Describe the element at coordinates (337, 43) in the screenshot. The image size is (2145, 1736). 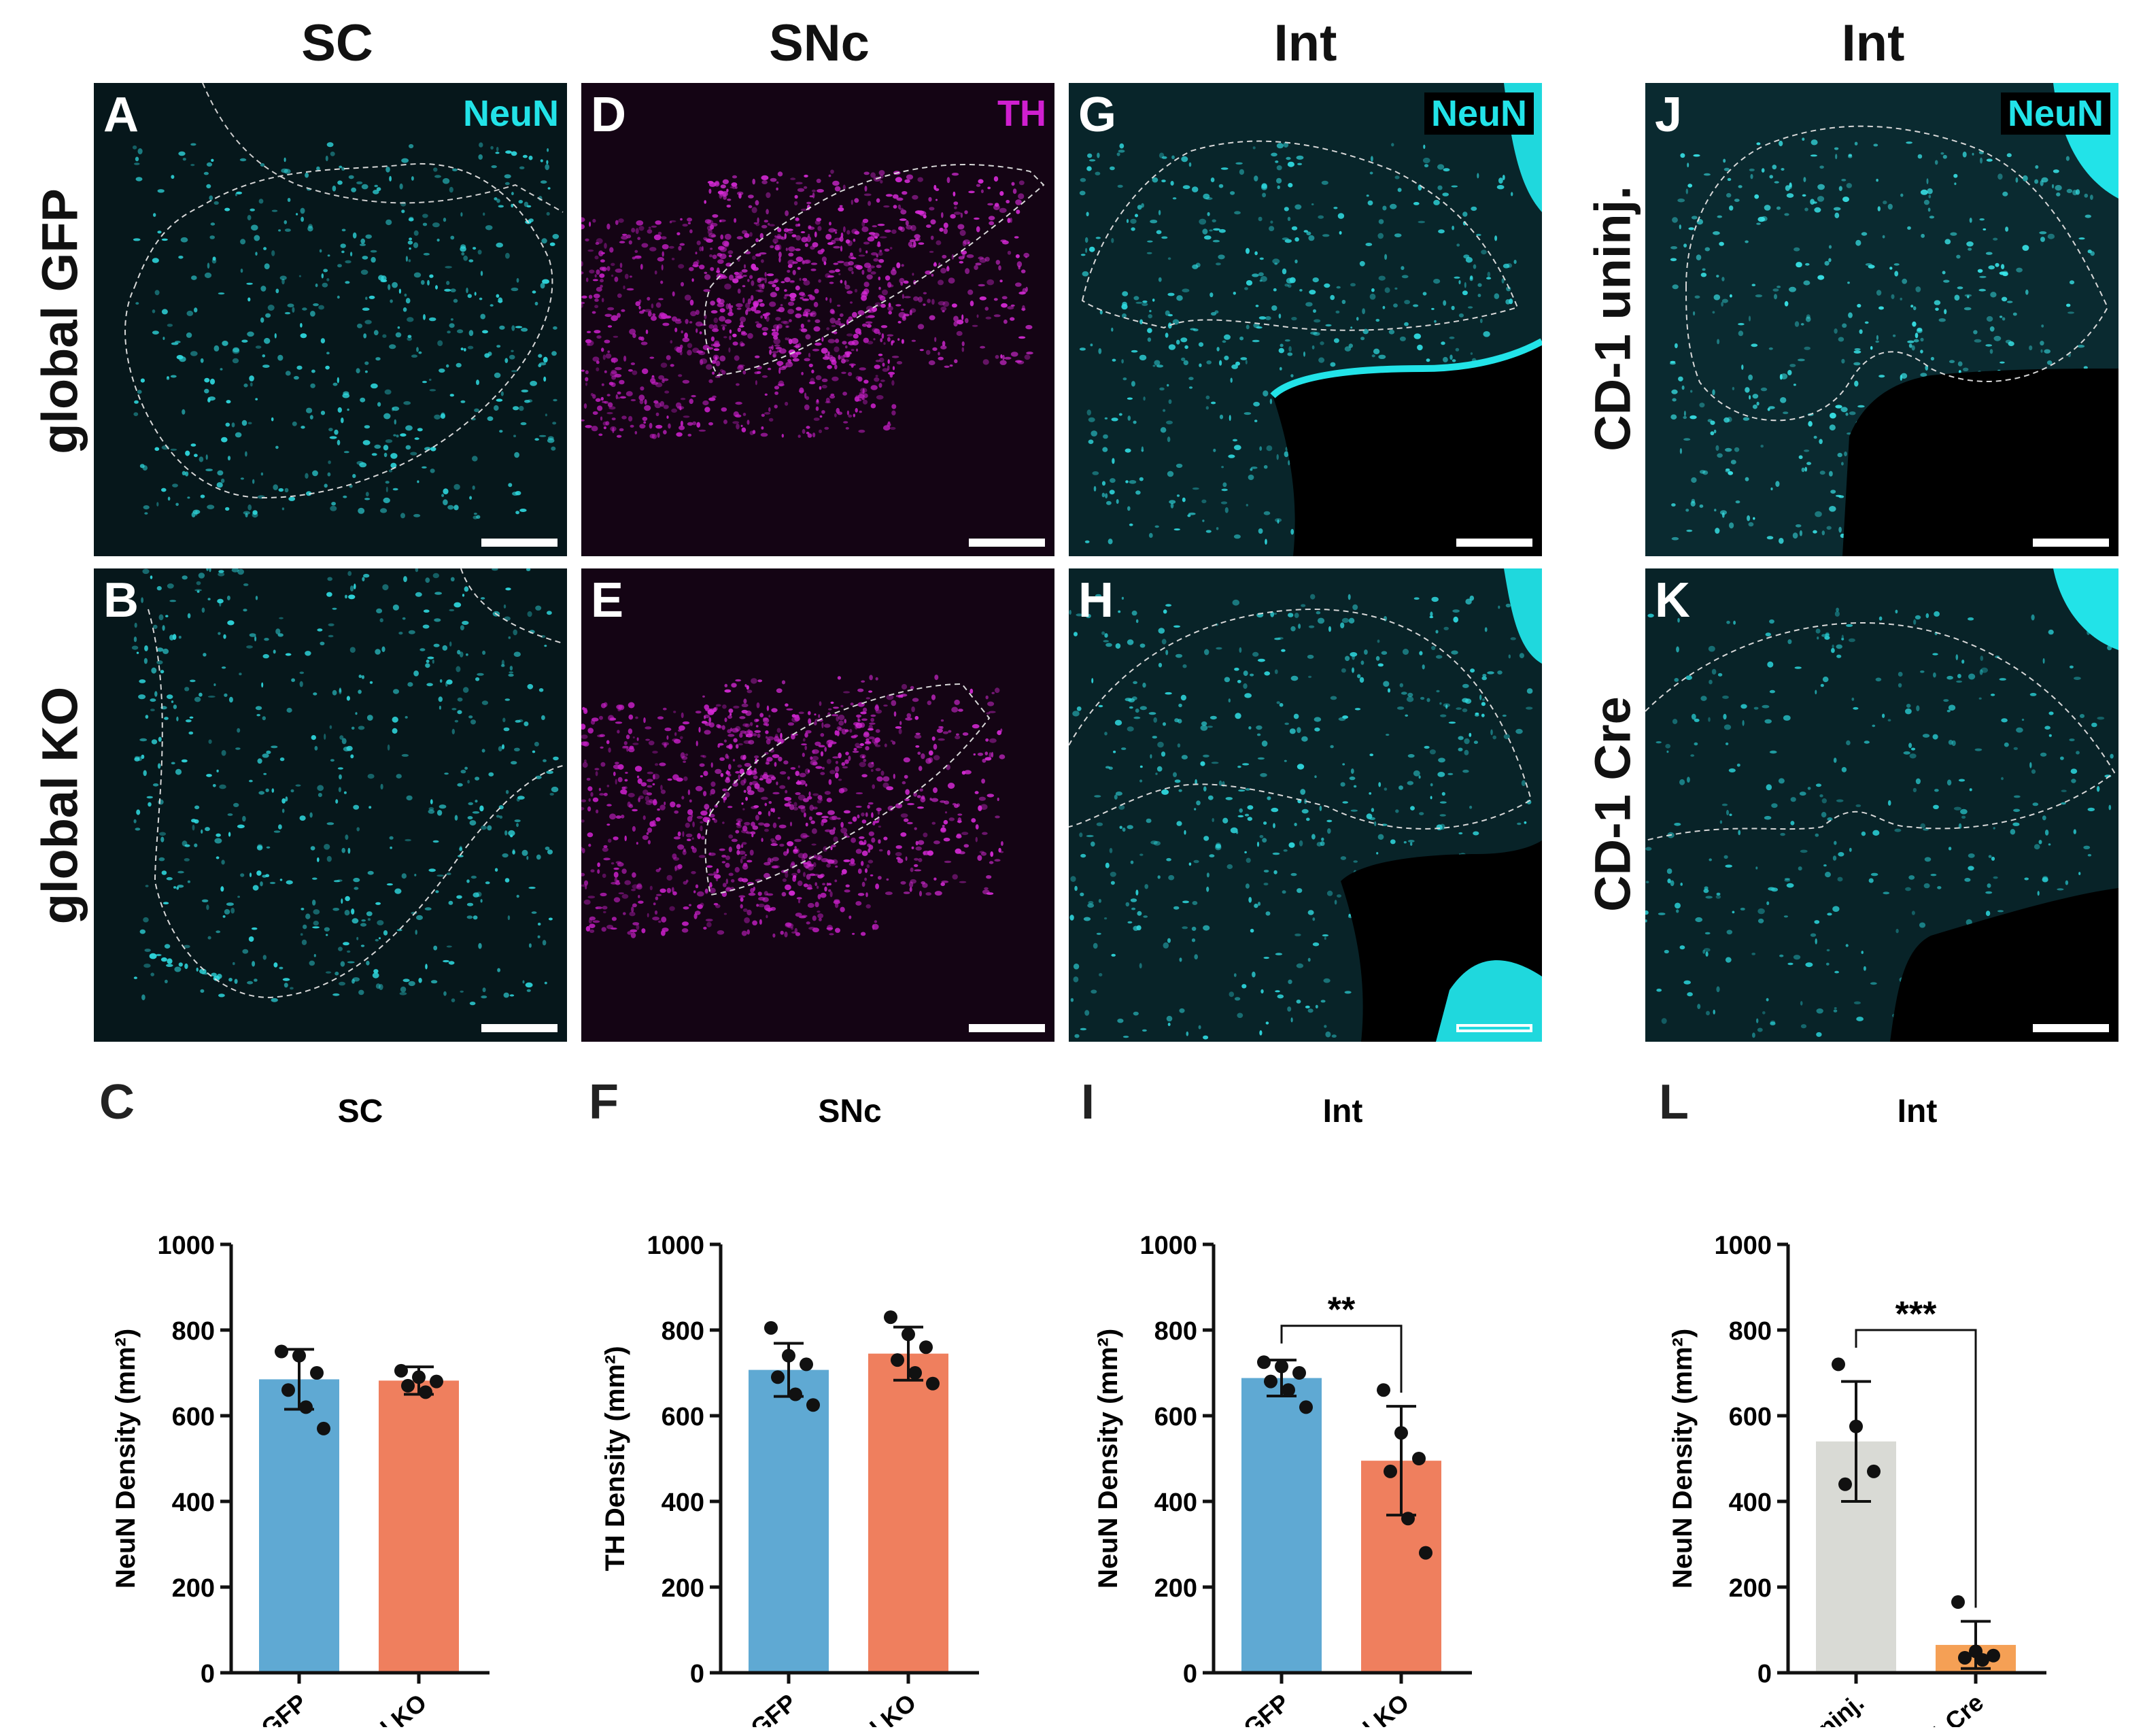
I see `column-title-sc: SC` at that location.